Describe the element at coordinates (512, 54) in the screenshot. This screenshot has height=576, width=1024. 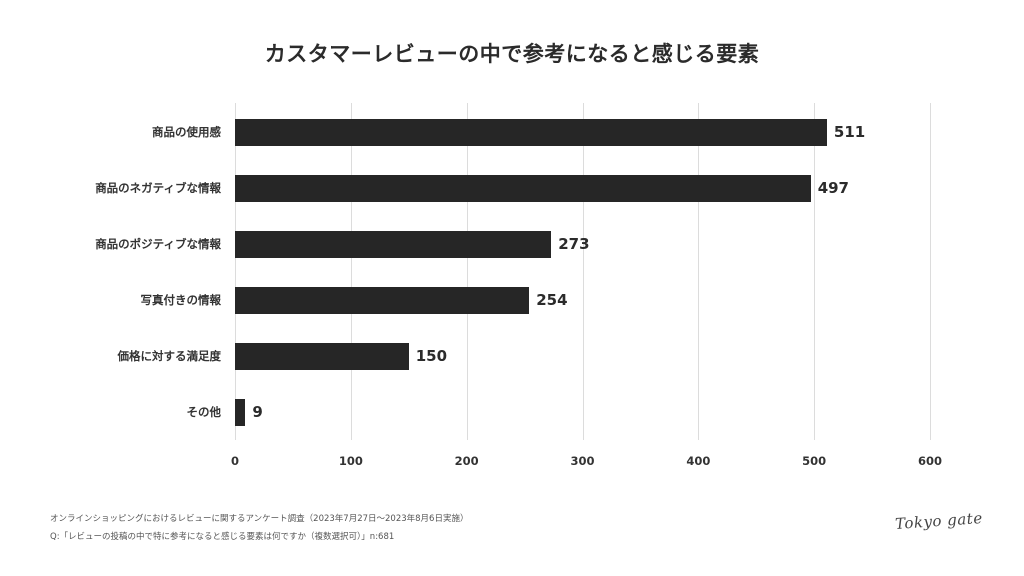
I see `chart-title: カスタマーレビューの中で参考になると感じる要素` at that location.